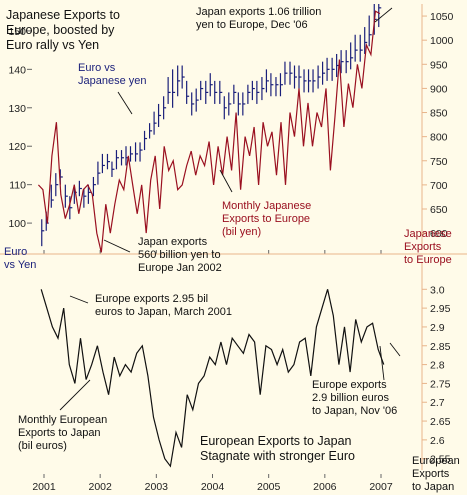 The width and height of the screenshot is (467, 495). What do you see at coordinates (436, 474) in the screenshot?
I see `europe-exports-axis-label: European Exports to Japan` at bounding box center [436, 474].